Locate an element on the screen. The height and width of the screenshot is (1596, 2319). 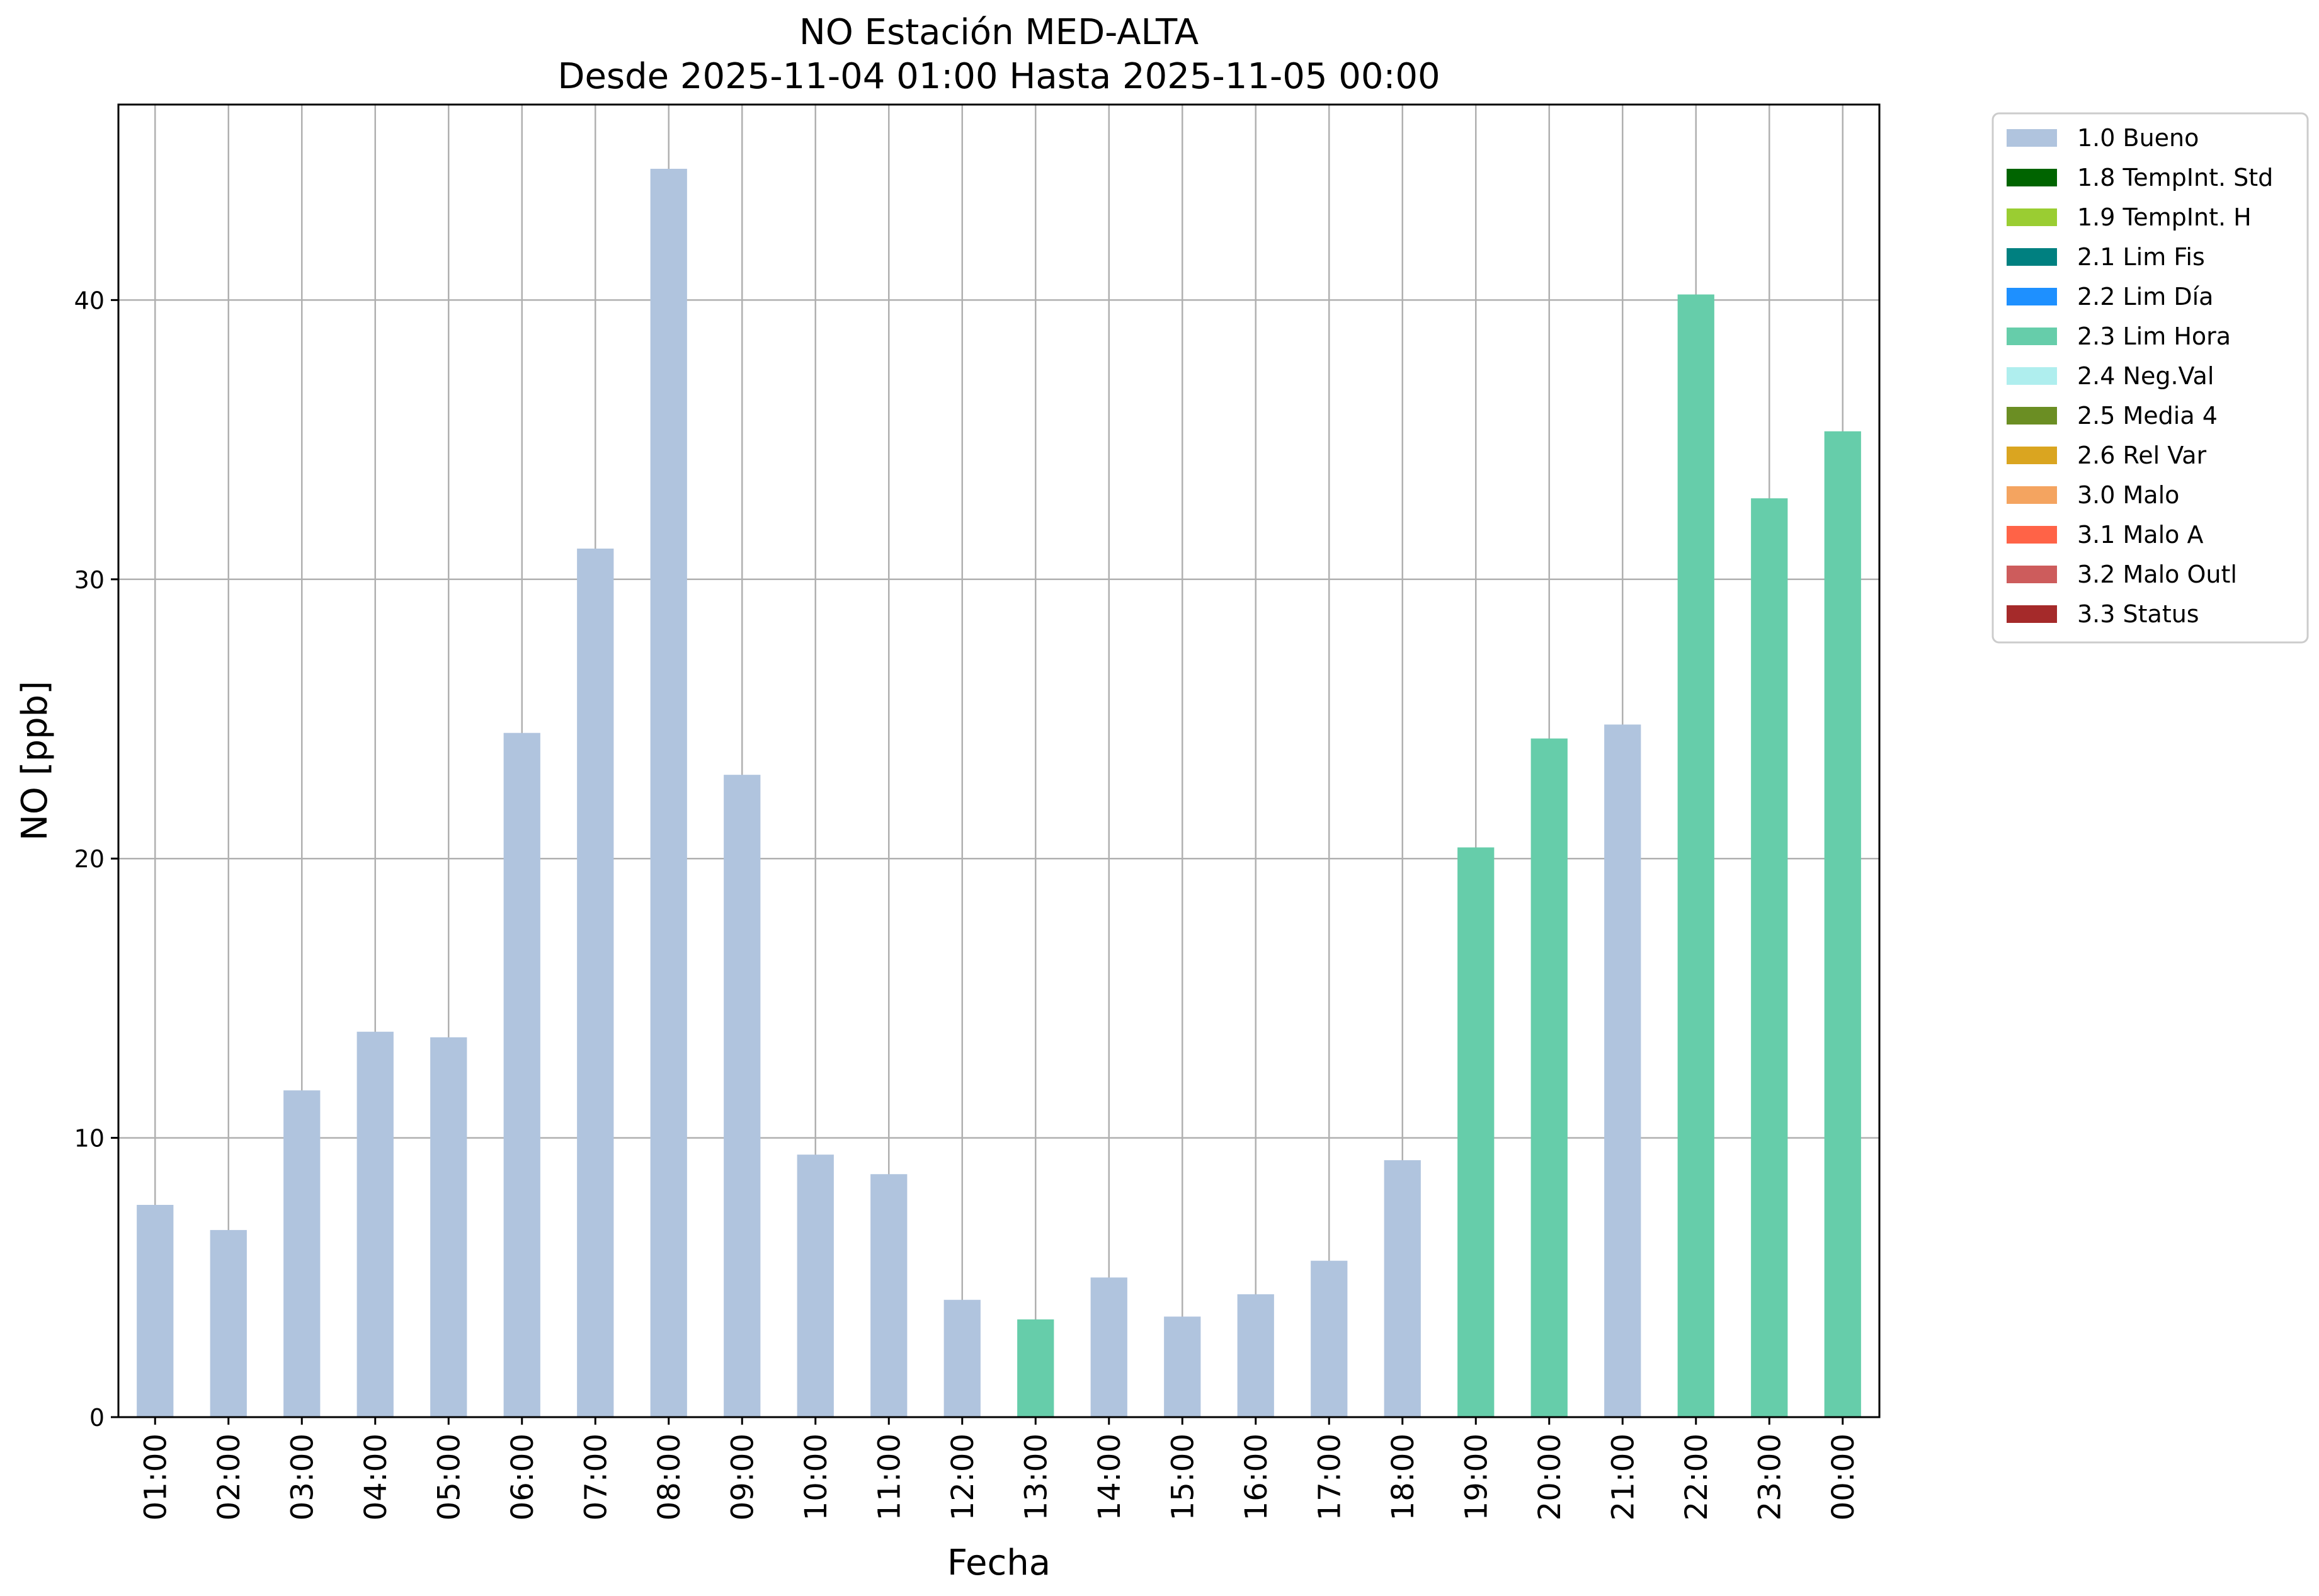
x-tick-label: 20:00 is located at coordinates (1550, 1477).